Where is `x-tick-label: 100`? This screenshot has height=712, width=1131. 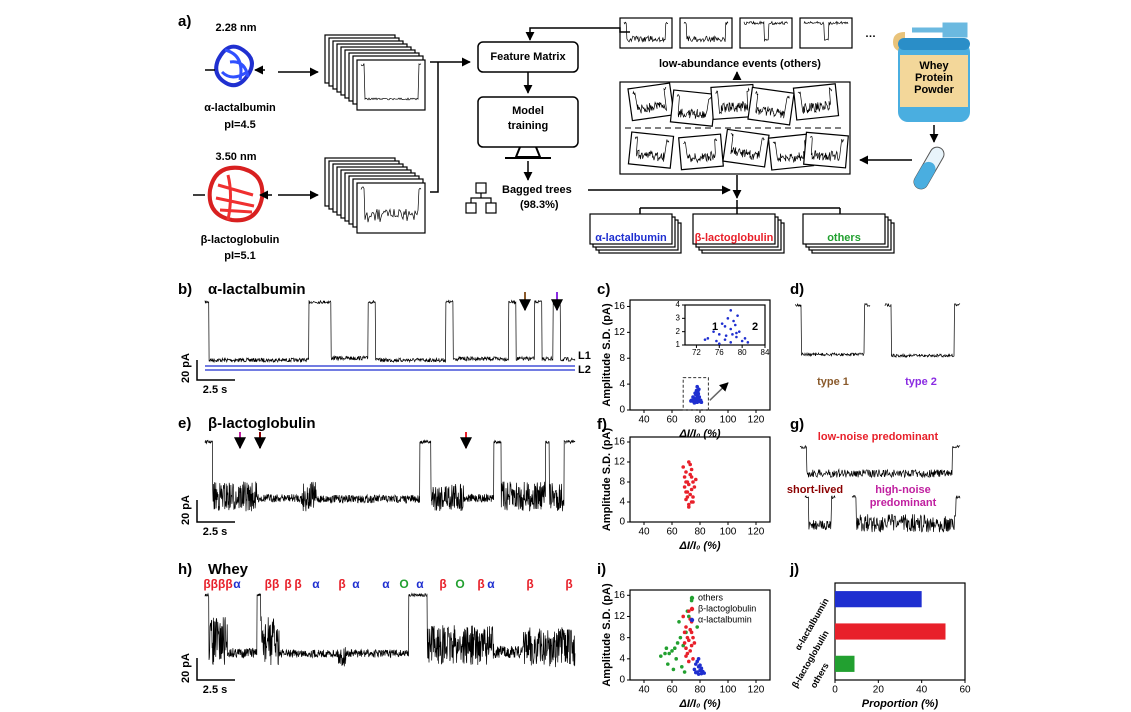
x-tick-label: 100 is located at coordinates (728, 532).